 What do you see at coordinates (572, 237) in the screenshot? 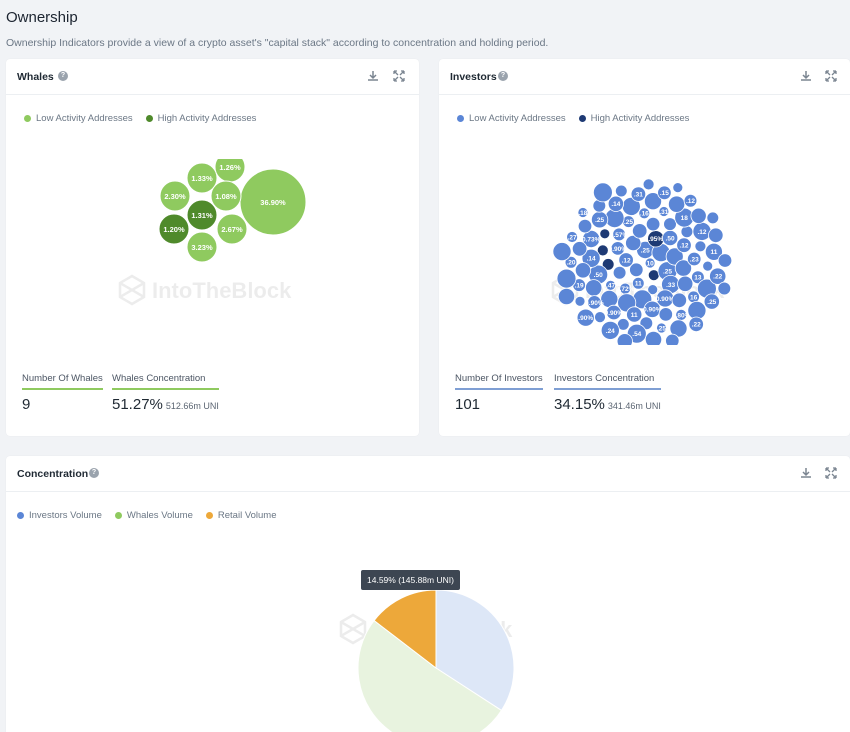
I see `investor-bubble: .27` at bounding box center [572, 237].